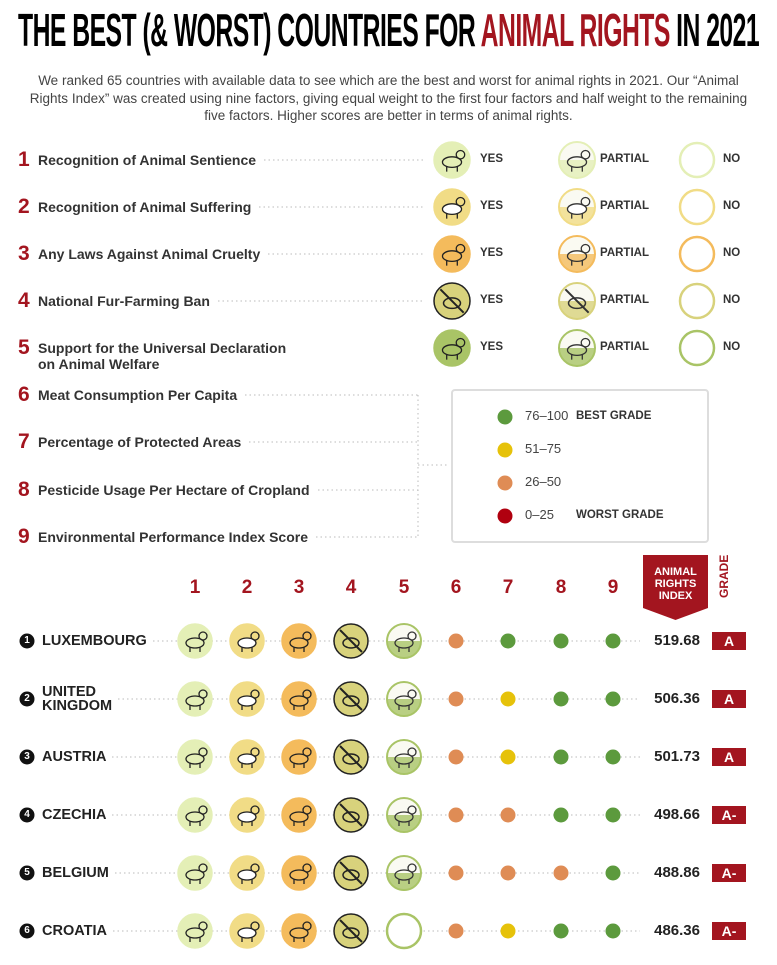  Describe the element at coordinates (27, 640) in the screenshot. I see `rank: 1` at that location.